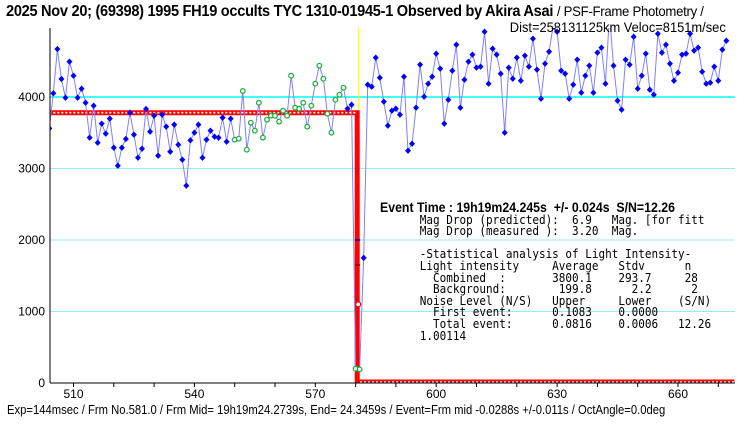 Image resolution: width=740 pixels, height=425 pixels. Describe the element at coordinates (539, 277) in the screenshot. I see `stat-line: Combined : 3800.1 293.7 28` at that location.